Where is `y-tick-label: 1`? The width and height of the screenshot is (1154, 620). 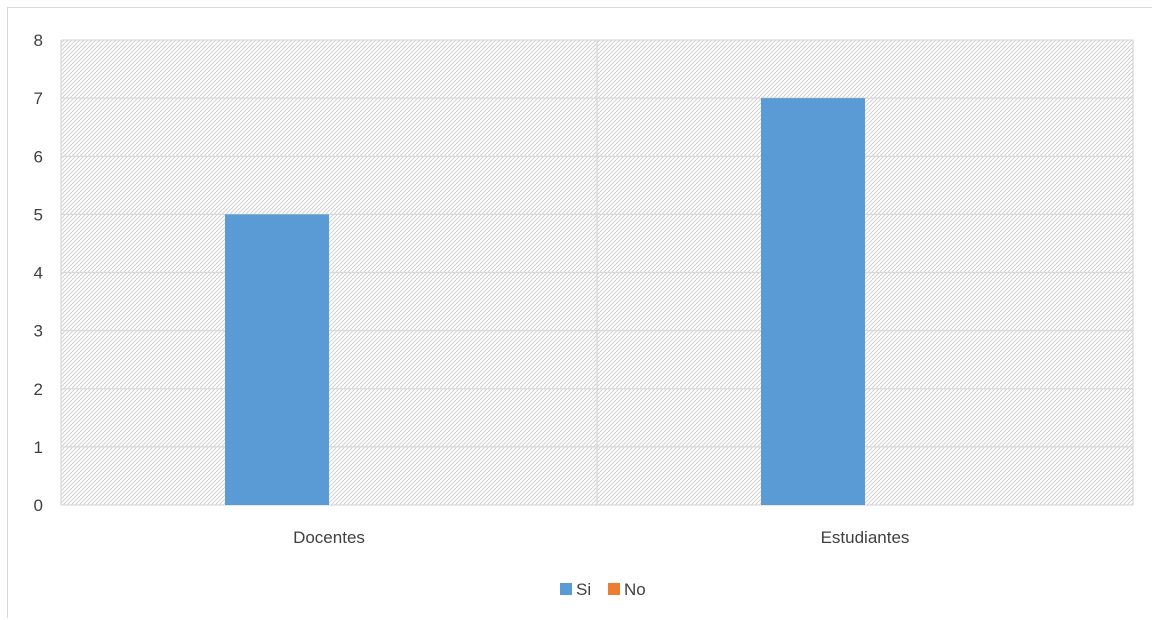
y-tick-label: 1 is located at coordinates (38, 447).